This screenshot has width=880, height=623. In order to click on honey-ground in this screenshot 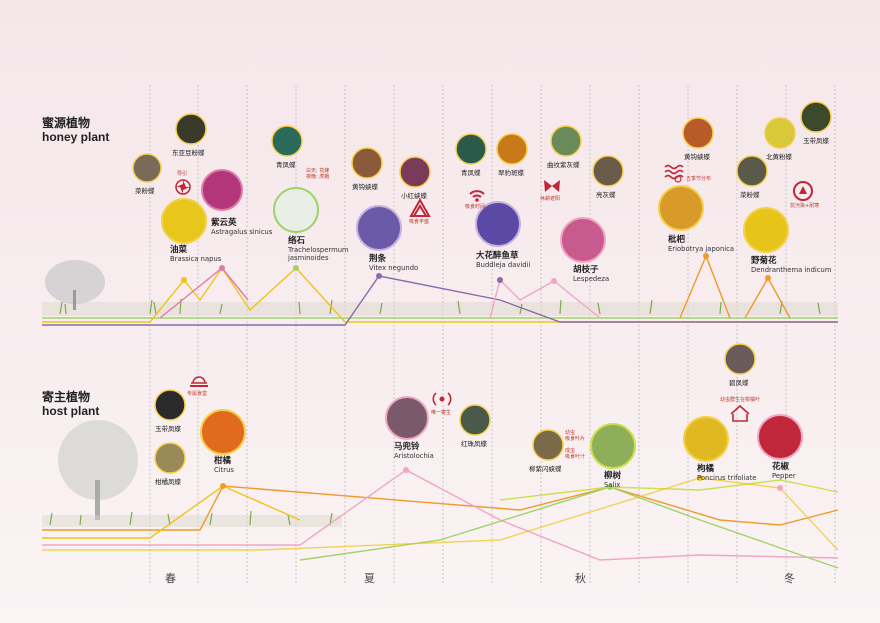, I will do `click(440, 288)`.